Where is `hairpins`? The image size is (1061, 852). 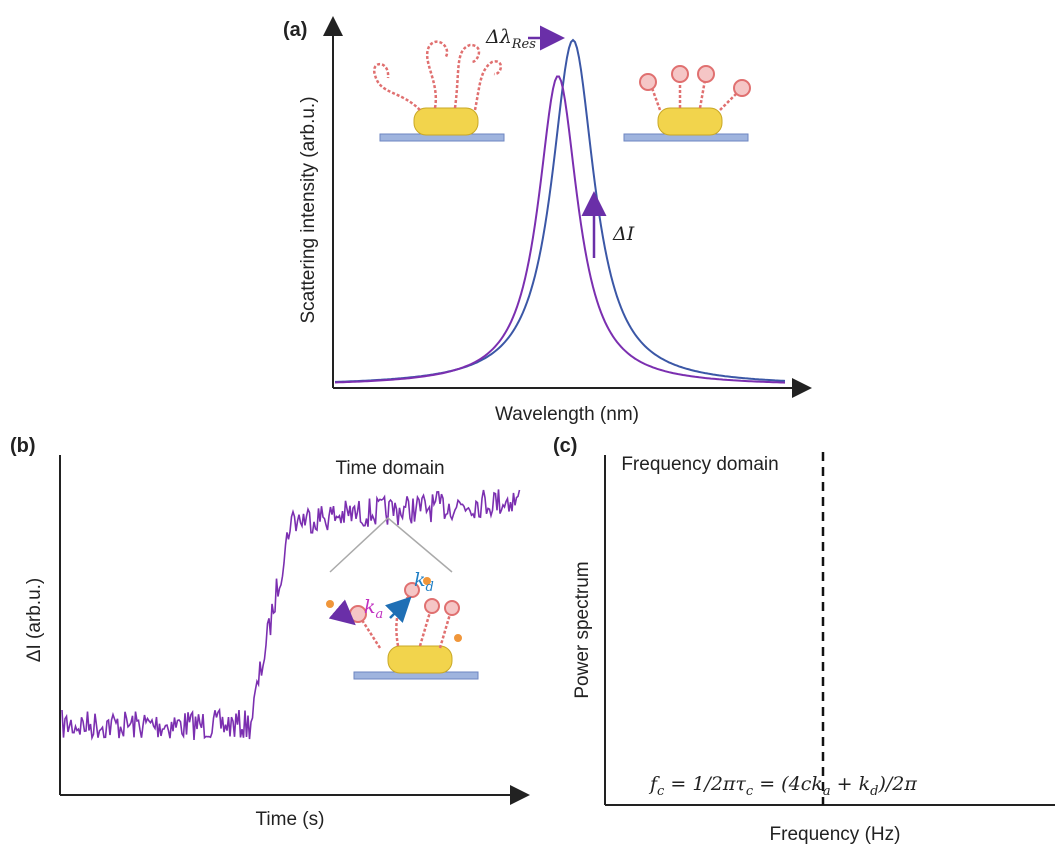 hairpins is located at coordinates (695, 81).